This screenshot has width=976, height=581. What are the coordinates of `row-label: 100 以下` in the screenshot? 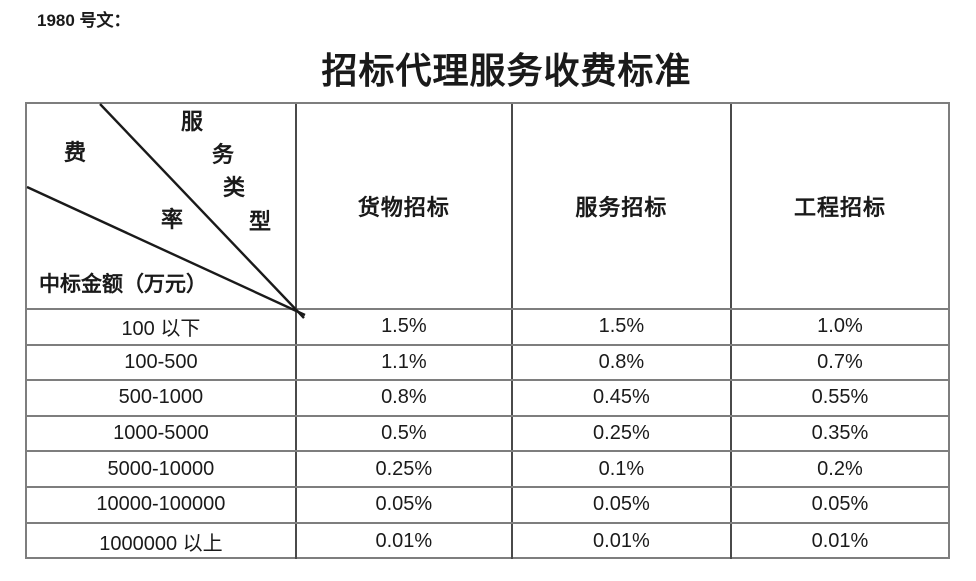 It's located at (162, 327).